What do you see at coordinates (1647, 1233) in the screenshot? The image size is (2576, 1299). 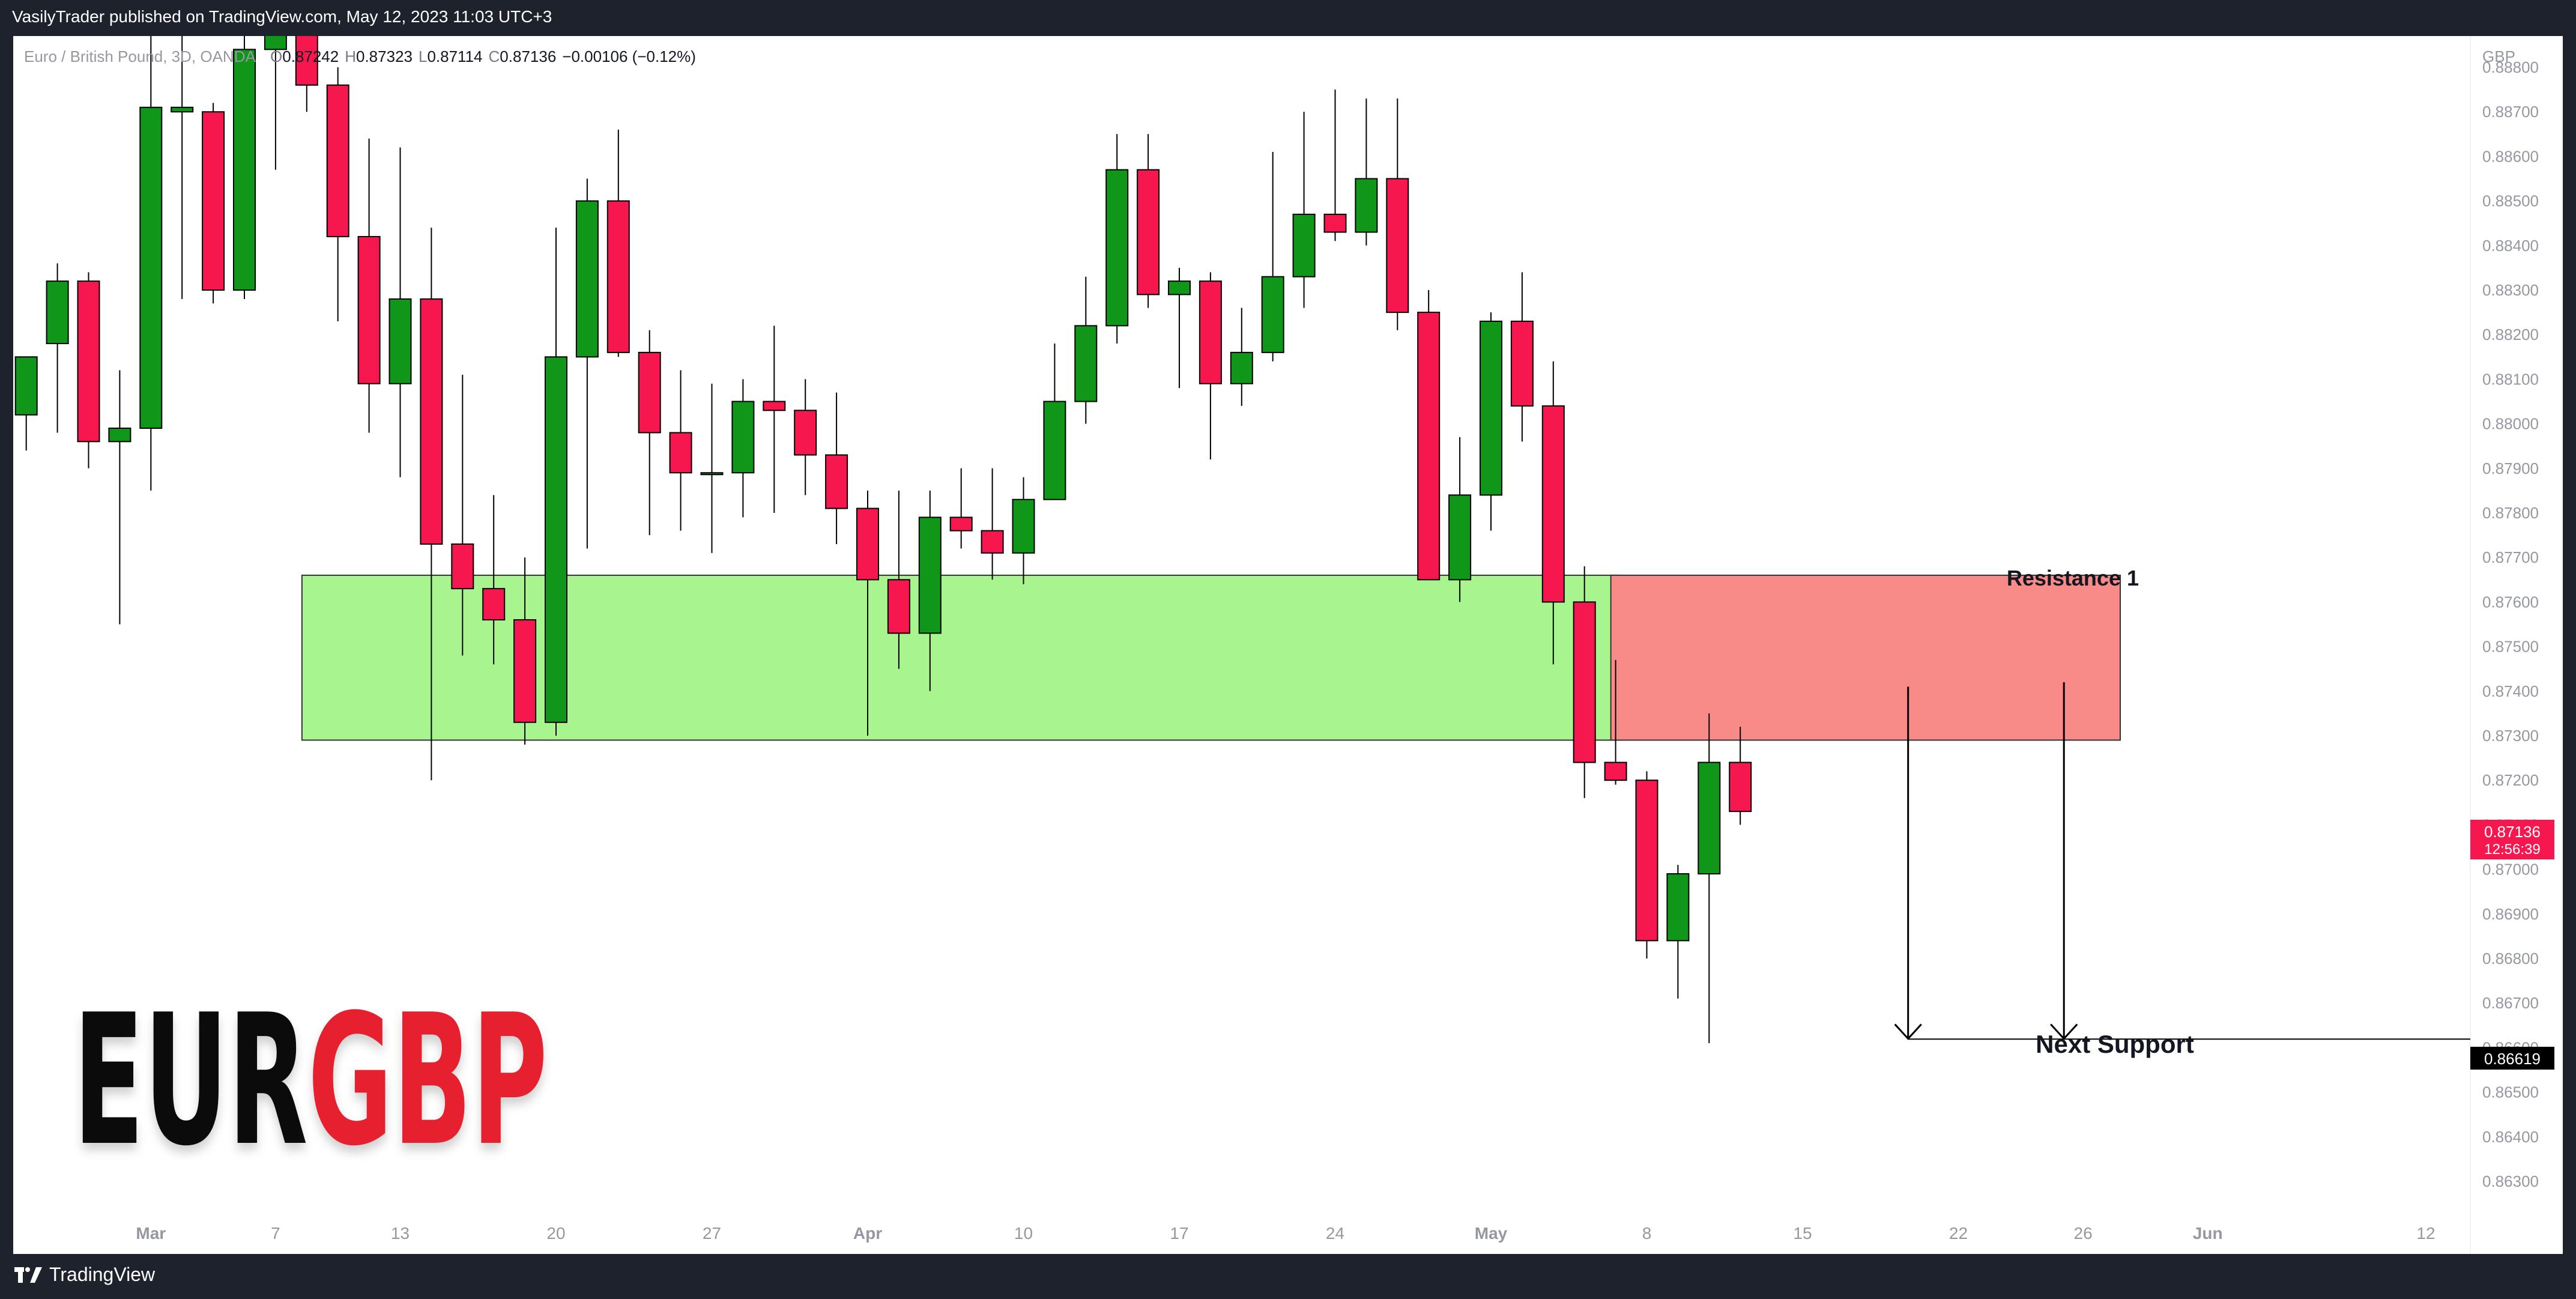 I see `time-tick-label: 8` at bounding box center [1647, 1233].